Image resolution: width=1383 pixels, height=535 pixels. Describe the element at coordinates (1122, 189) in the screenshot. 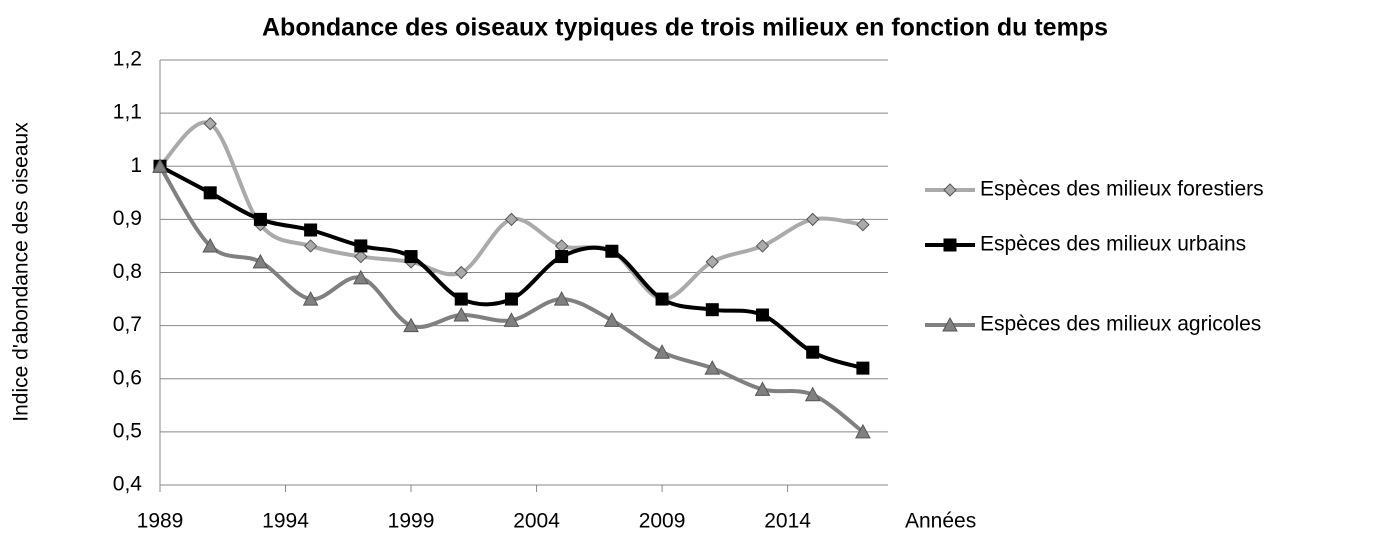

I see `legend-label: Espèces des milieux forestiers` at that location.